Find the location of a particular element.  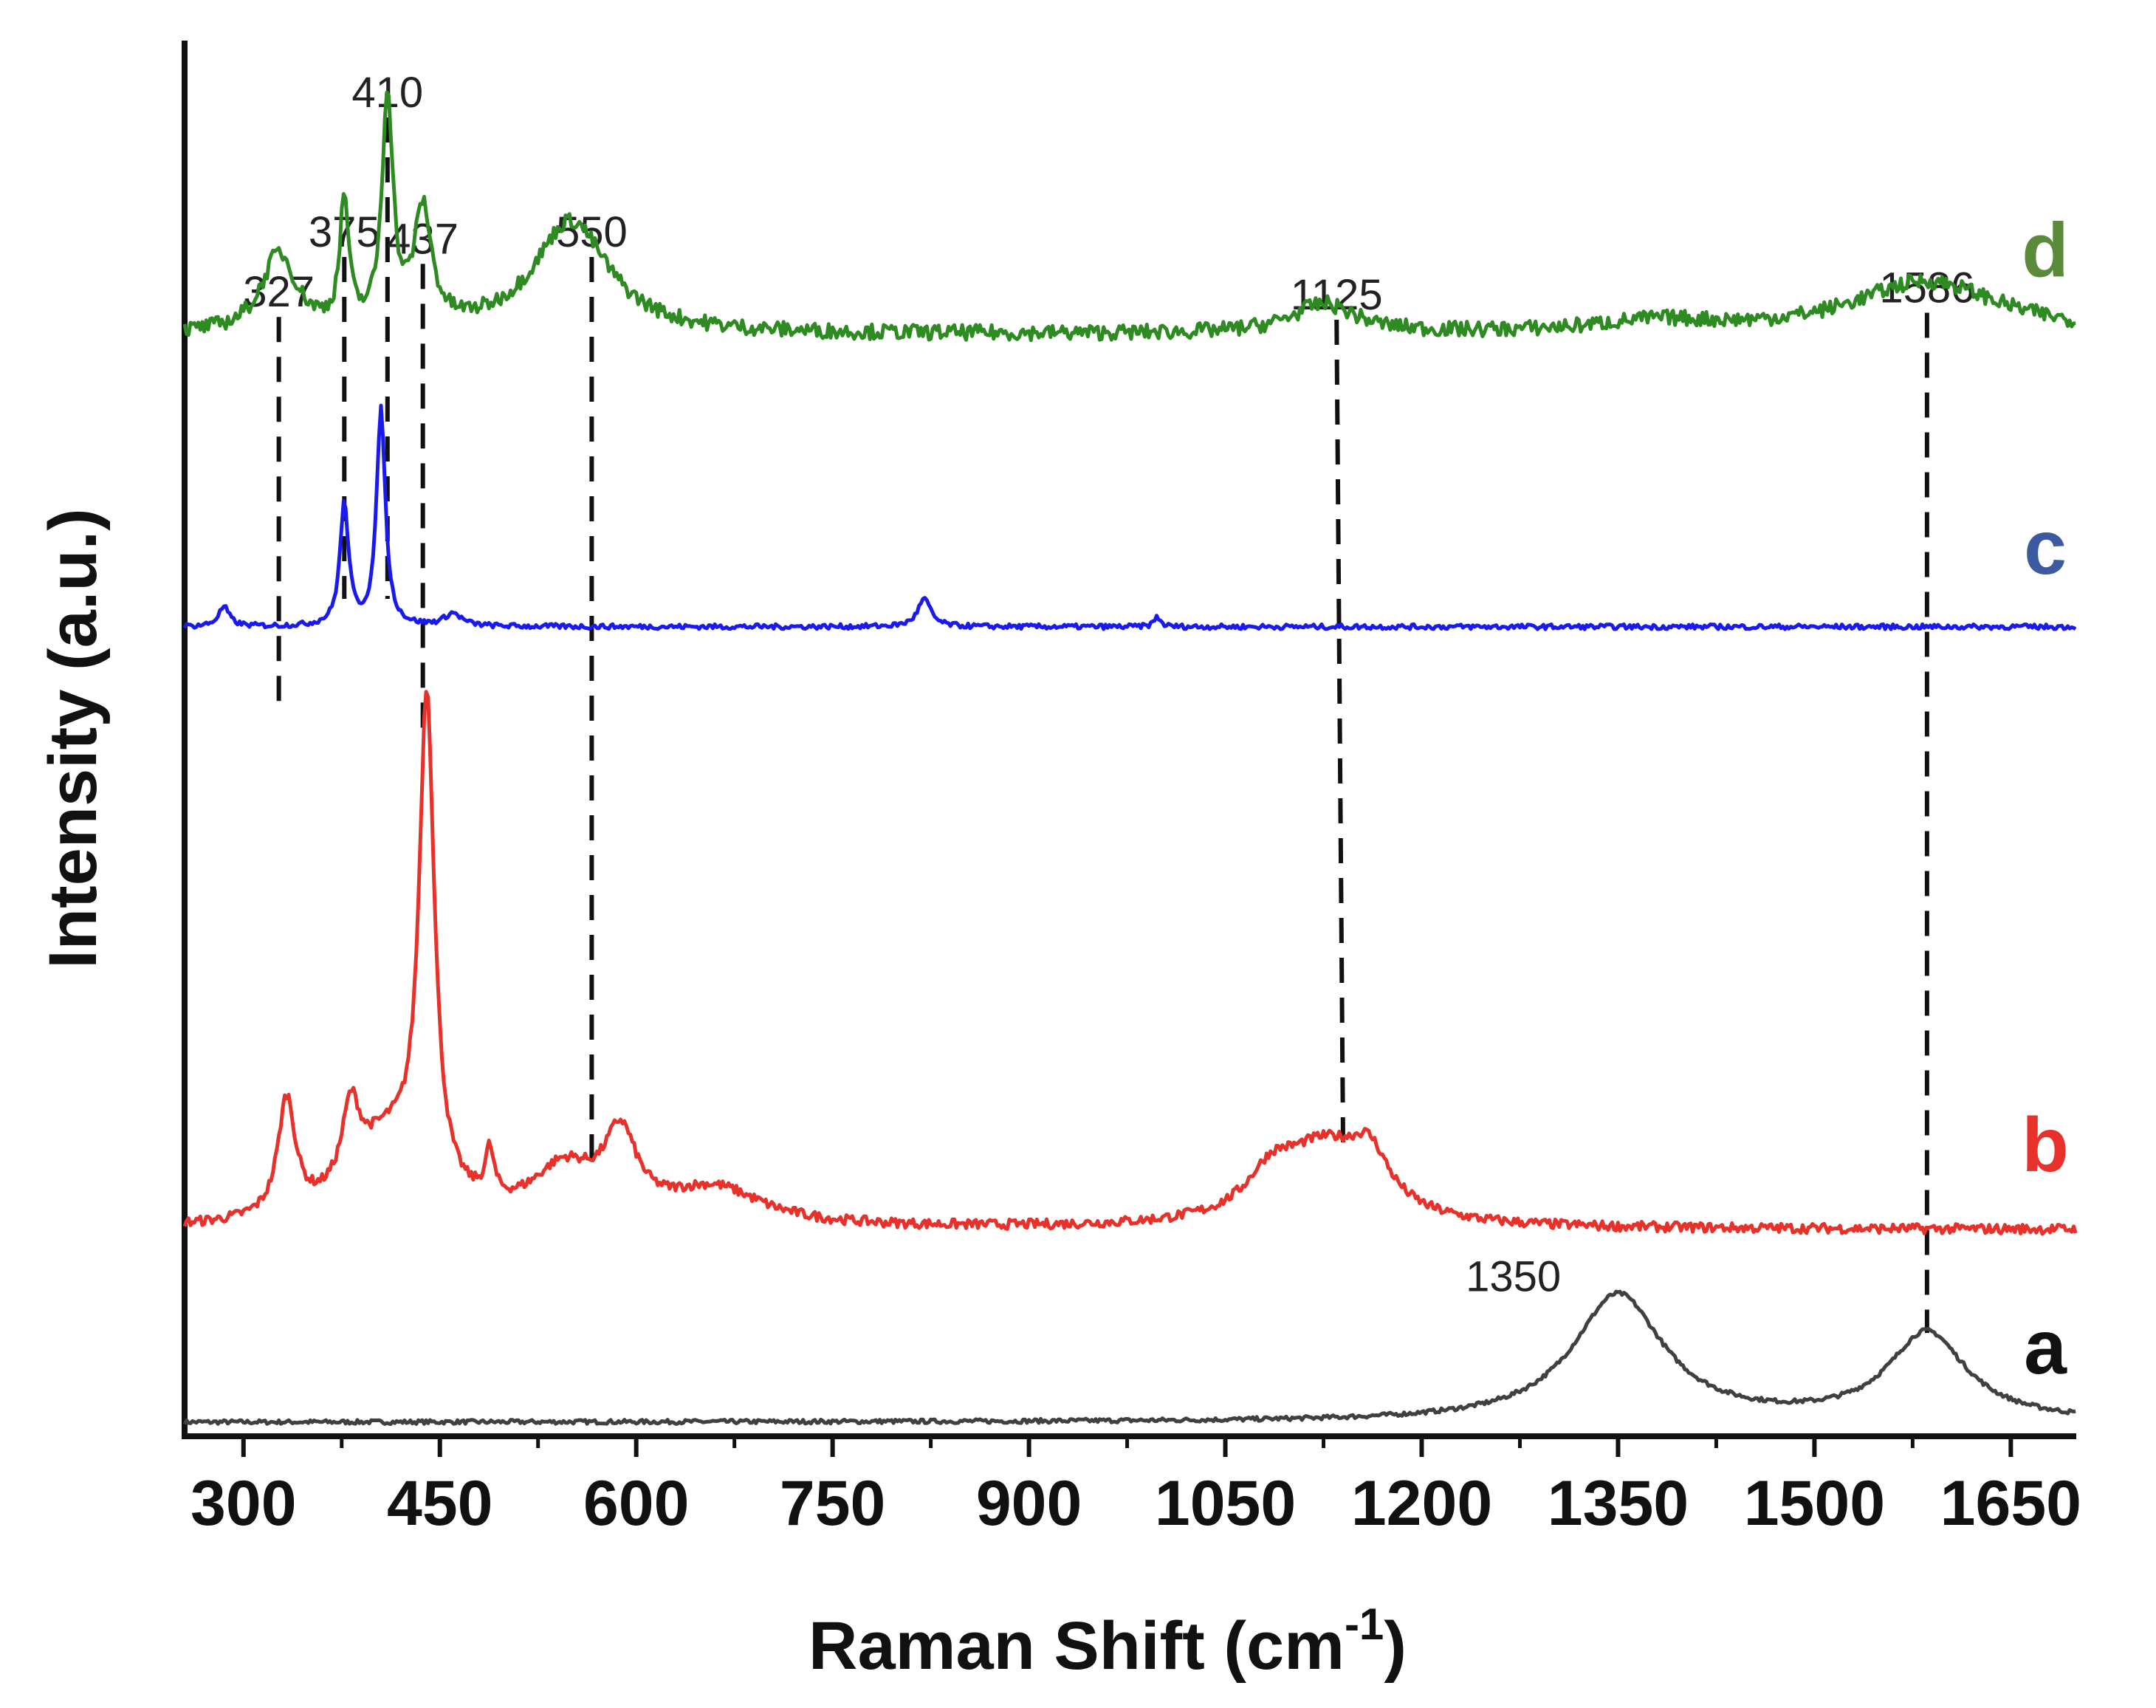

peak-label: 375 is located at coordinates (344, 232).